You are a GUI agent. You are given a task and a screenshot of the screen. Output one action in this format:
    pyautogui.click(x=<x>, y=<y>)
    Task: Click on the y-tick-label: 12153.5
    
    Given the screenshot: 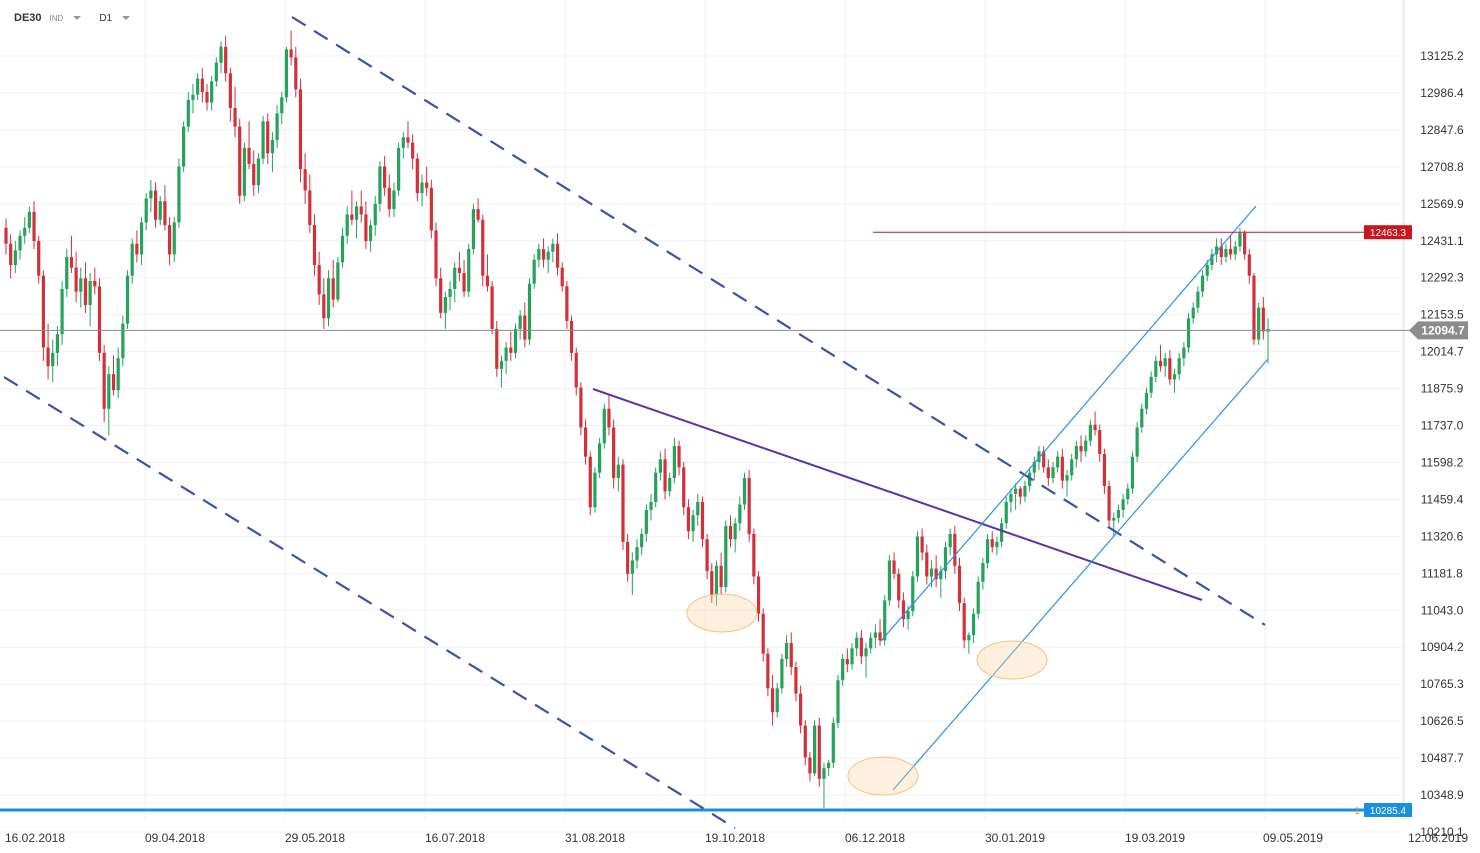 What is the action you would take?
    pyautogui.click(x=1442, y=315)
    